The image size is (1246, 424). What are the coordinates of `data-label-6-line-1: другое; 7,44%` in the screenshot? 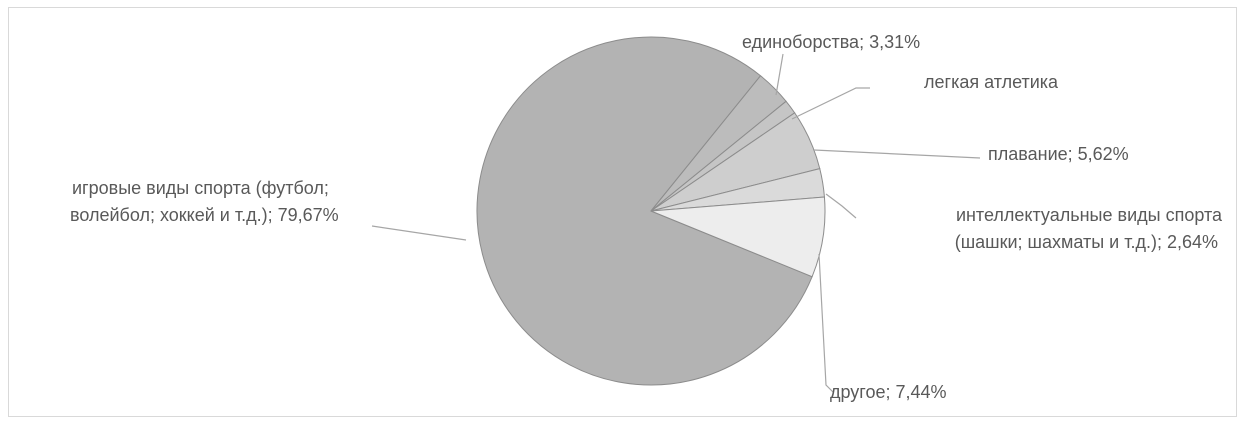 It's located at (888, 392).